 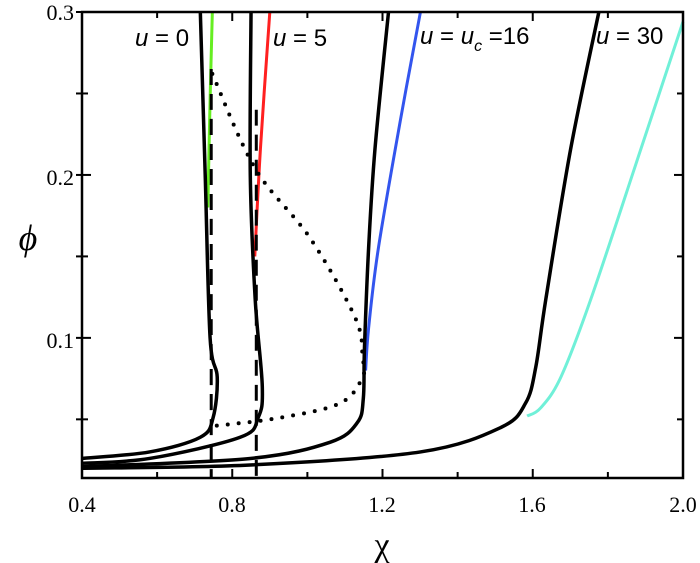 What do you see at coordinates (162, 38) in the screenshot?
I see `annotation-u0: u = 0` at bounding box center [162, 38].